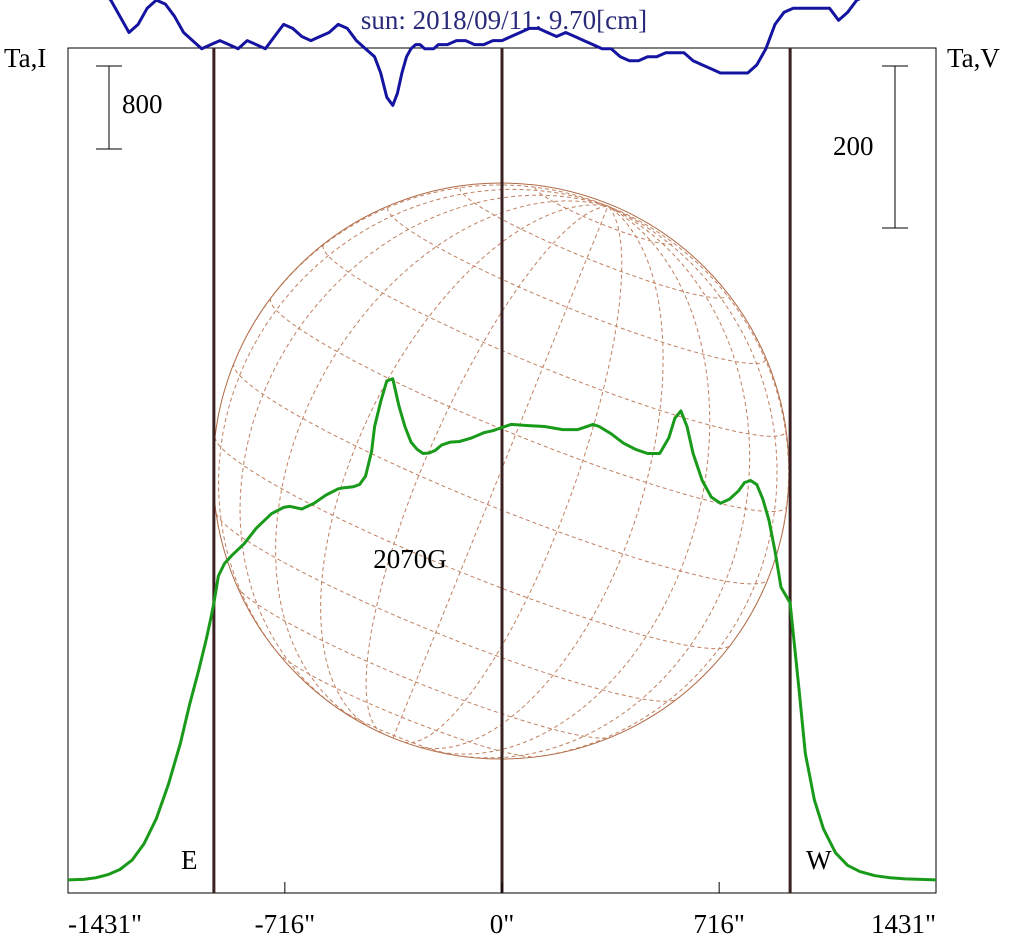 Image resolution: width=1009 pixels, height=941 pixels. What do you see at coordinates (105, 924) in the screenshot?
I see `x-tick-label-0: -1431"` at bounding box center [105, 924].